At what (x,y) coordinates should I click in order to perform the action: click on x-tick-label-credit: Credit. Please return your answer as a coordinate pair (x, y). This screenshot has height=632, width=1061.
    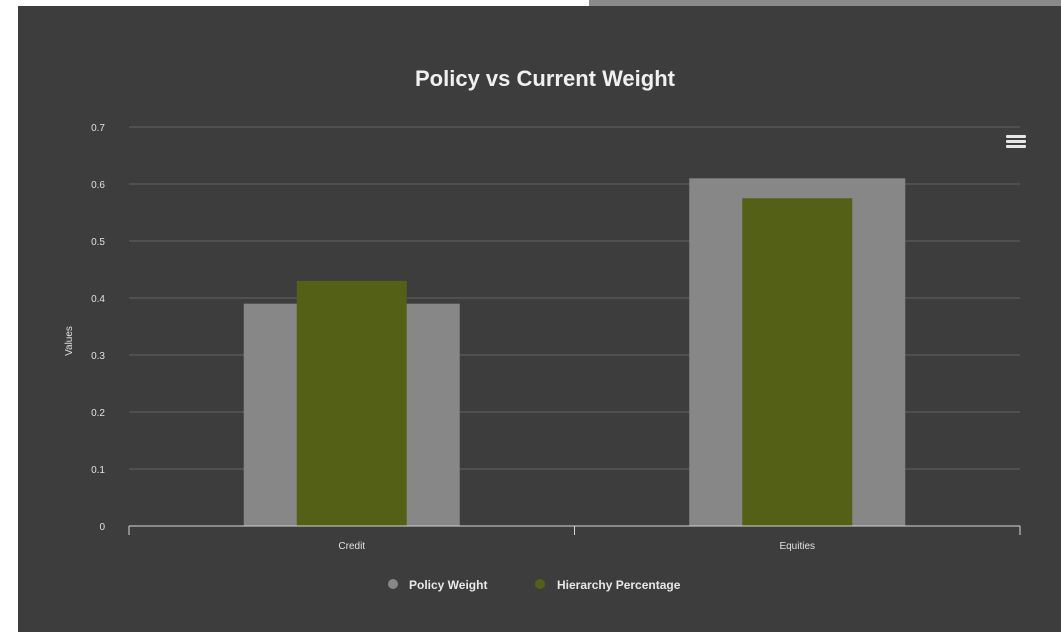
    Looking at the image, I should click on (351, 546).